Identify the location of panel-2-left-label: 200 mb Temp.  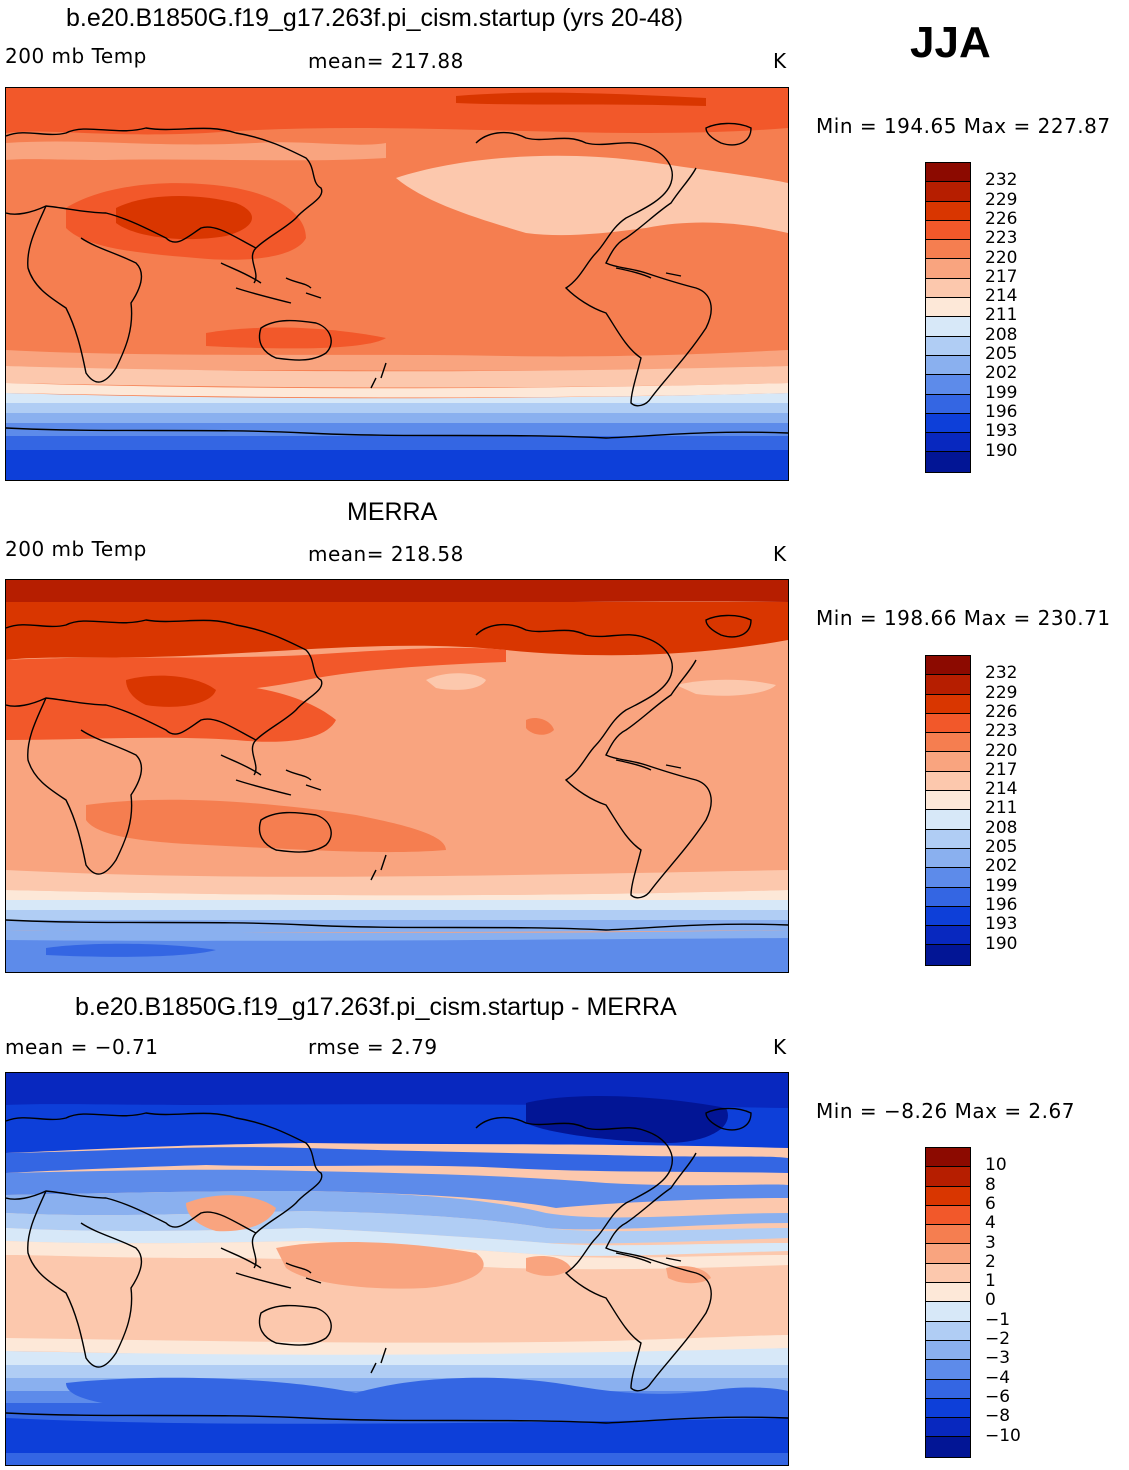
(76, 549).